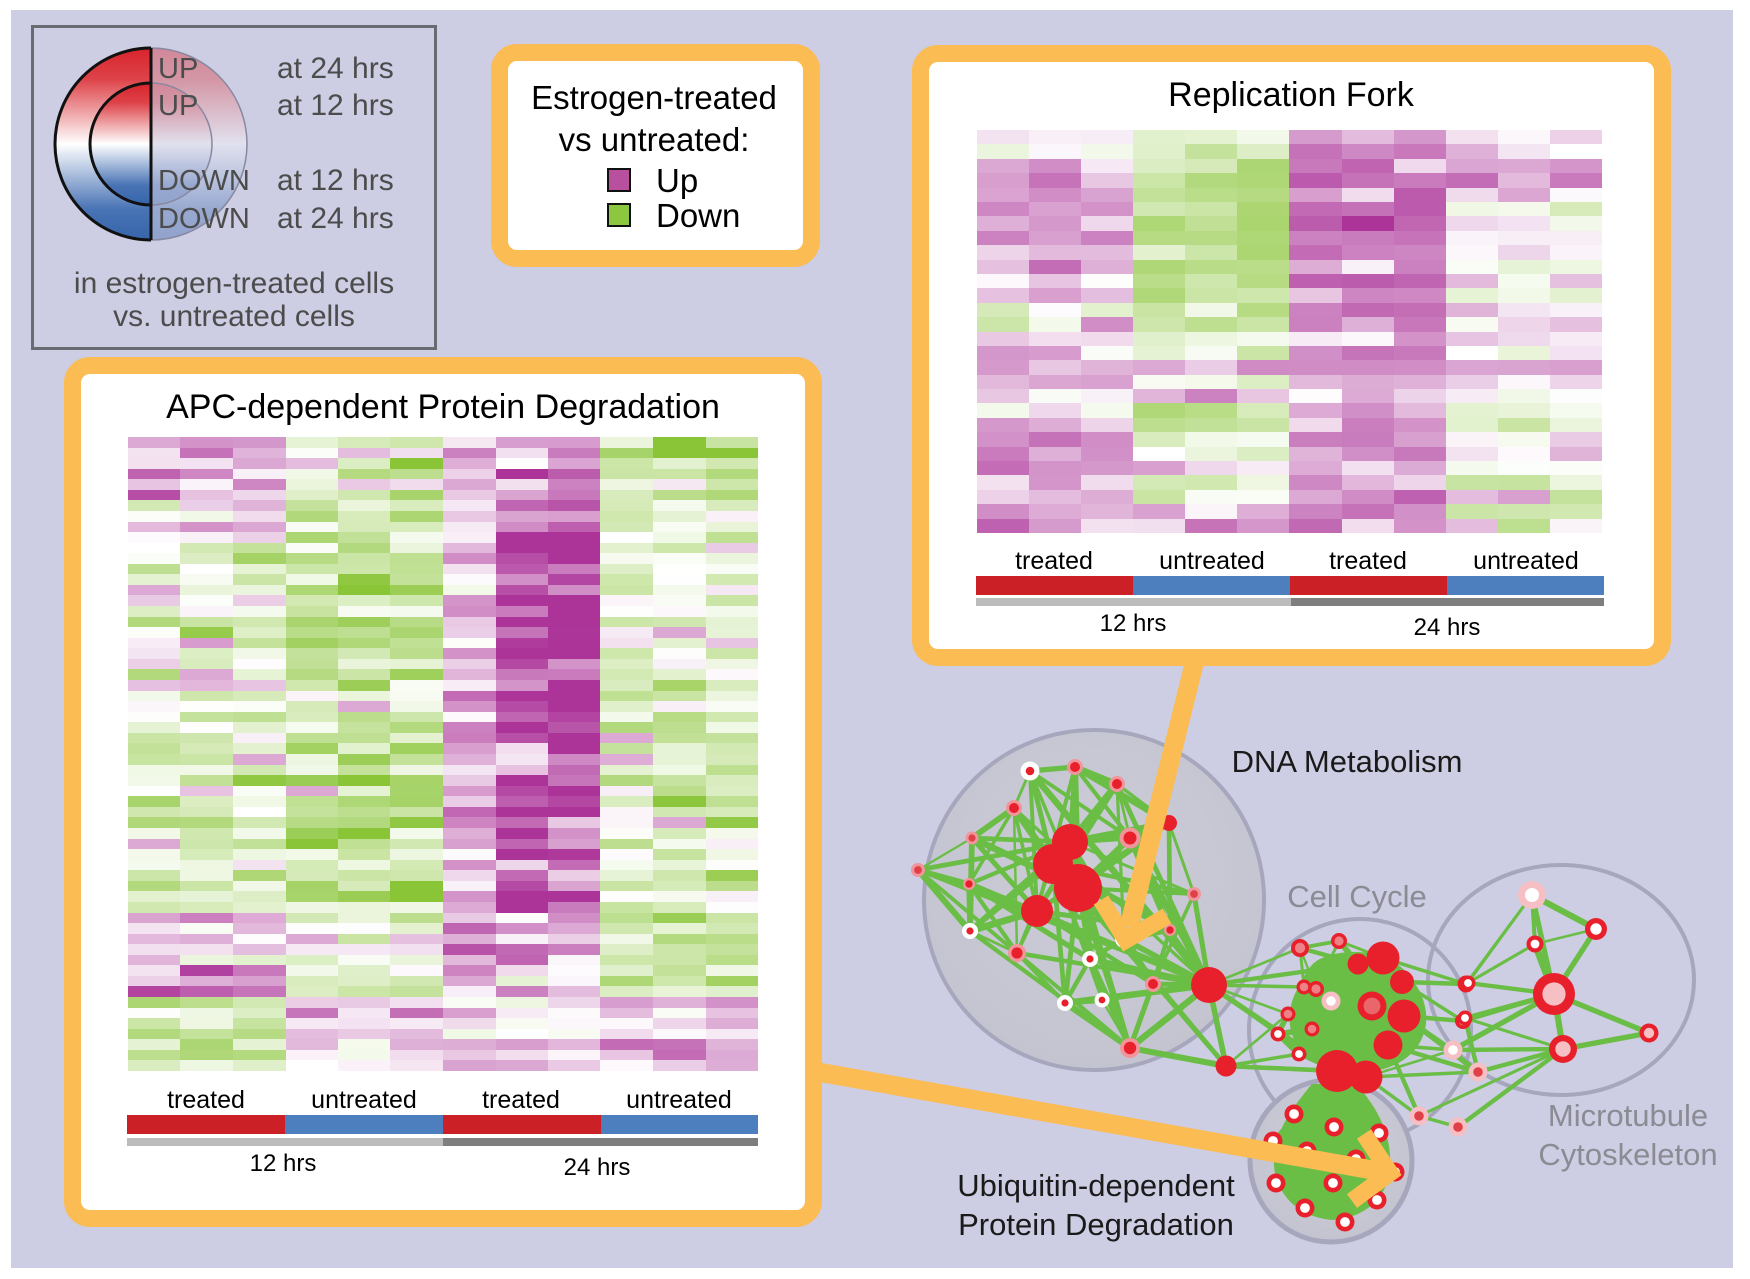 The image size is (1750, 1279). What do you see at coordinates (1357, 896) in the screenshot?
I see `svg-text: Cell Cycle` at bounding box center [1357, 896].